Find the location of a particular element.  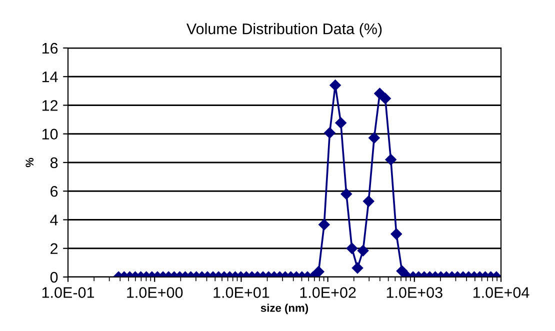

x-tick-label: 1.0E+03 is located at coordinates (414, 292).